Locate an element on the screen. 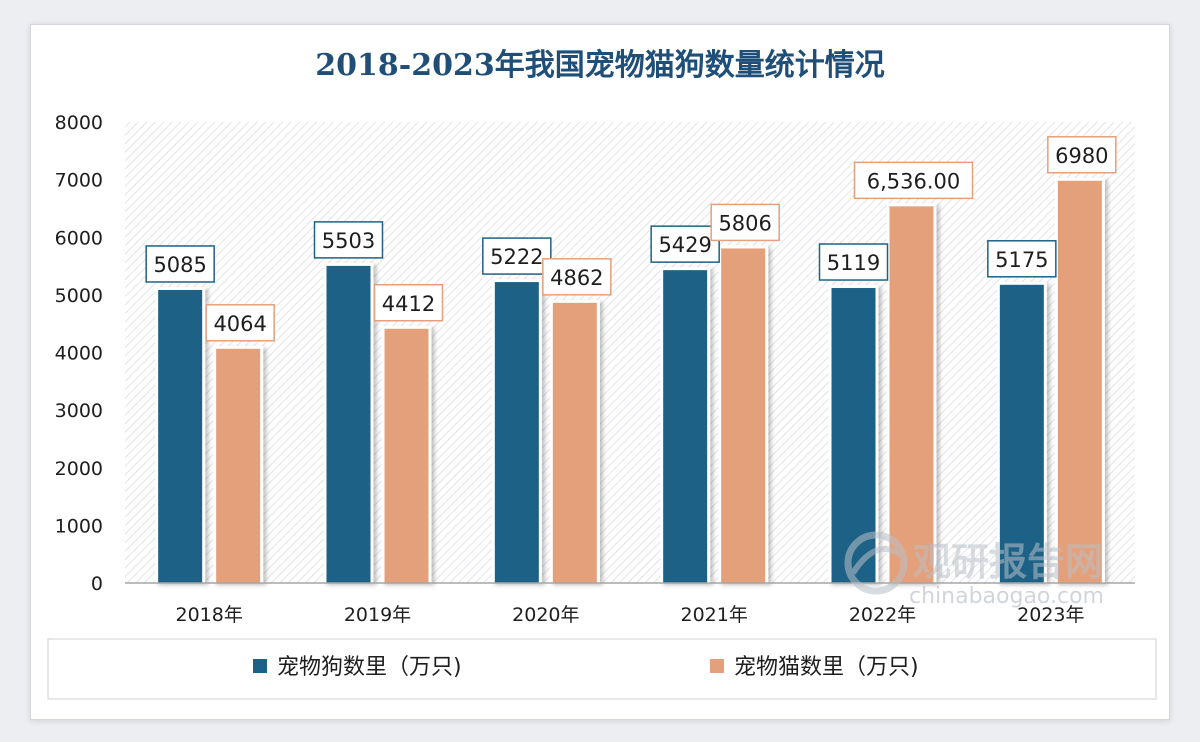 This screenshot has width=1200, height=742. watermark: 观研报告网 chinabaogao.com is located at coordinates (974, 570).